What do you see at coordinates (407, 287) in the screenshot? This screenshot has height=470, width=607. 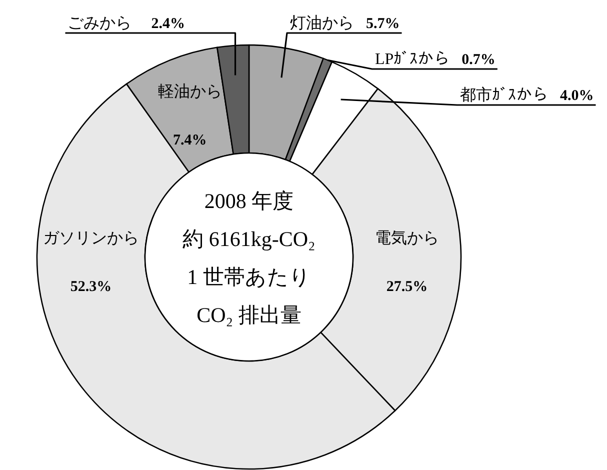 I see `value-label: 27.5%` at bounding box center [407, 287].